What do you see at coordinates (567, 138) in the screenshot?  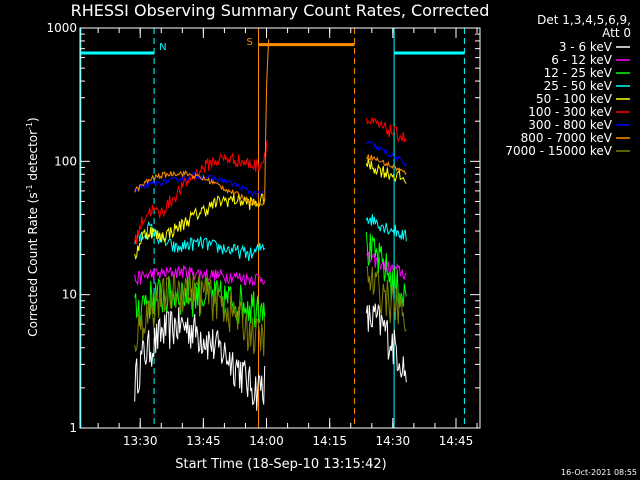 I see `legend-label-800-7000-kev: 800 - 7000 keV` at bounding box center [567, 138].